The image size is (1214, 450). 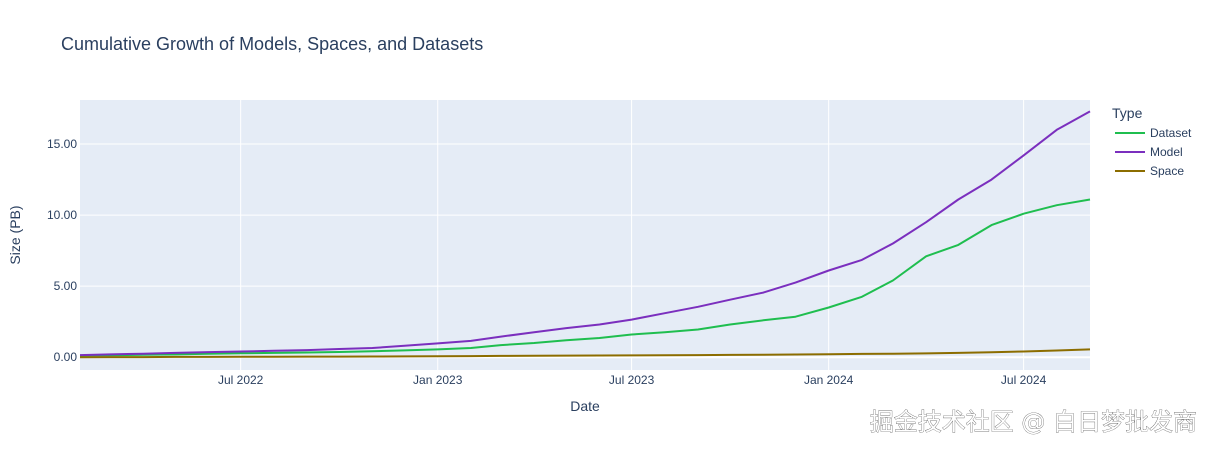 What do you see at coordinates (1033, 422) in the screenshot?
I see `watermark: 掘金技术社区 @ 白日梦批发商` at bounding box center [1033, 422].